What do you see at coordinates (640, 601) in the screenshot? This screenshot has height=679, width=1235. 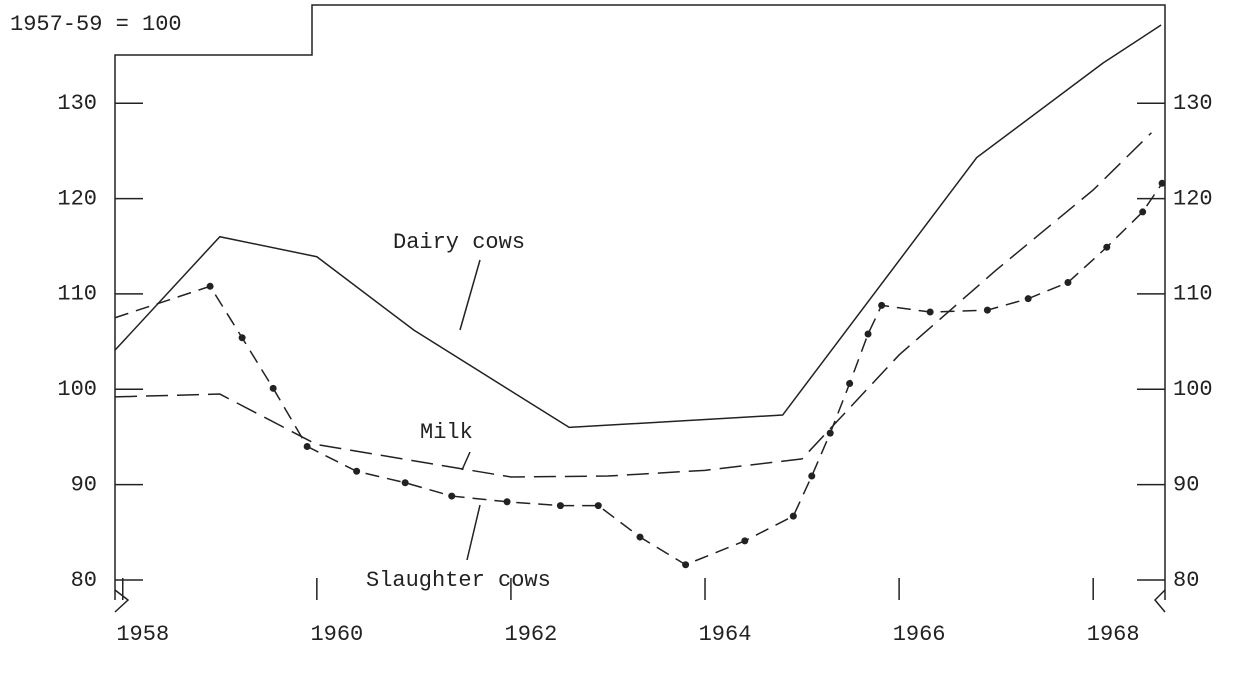 I see `axis-break` at bounding box center [640, 601].